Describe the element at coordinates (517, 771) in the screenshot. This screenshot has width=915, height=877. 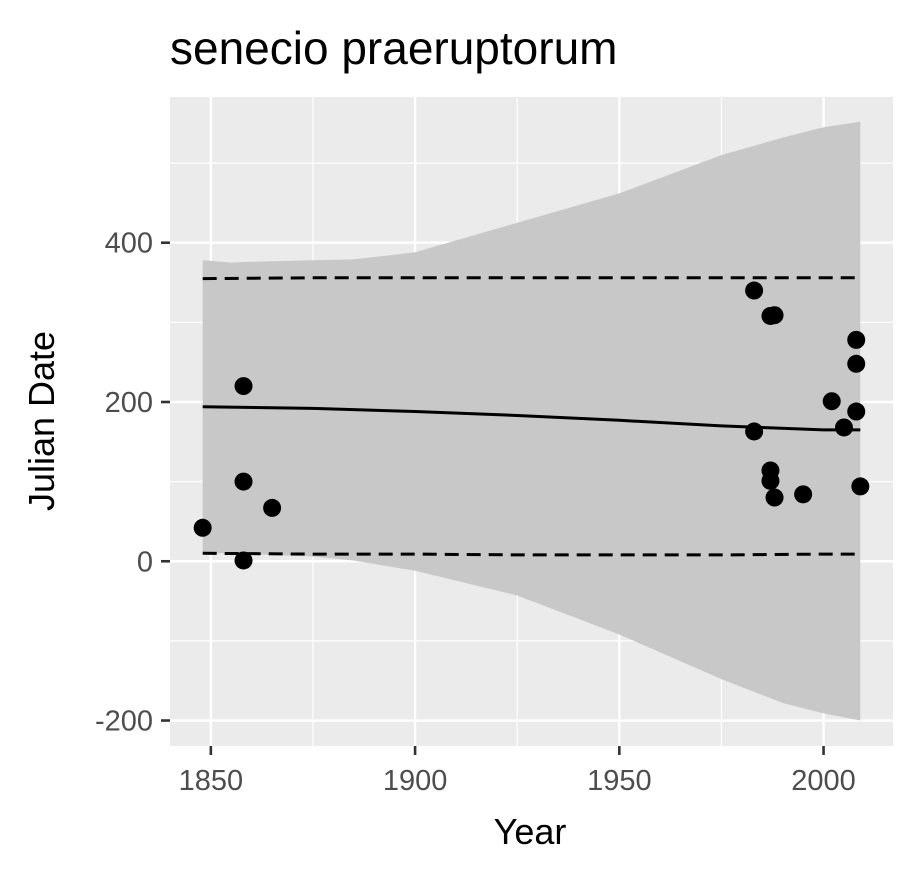
I see `x-axis: 1850 1900 1950 2000` at that location.